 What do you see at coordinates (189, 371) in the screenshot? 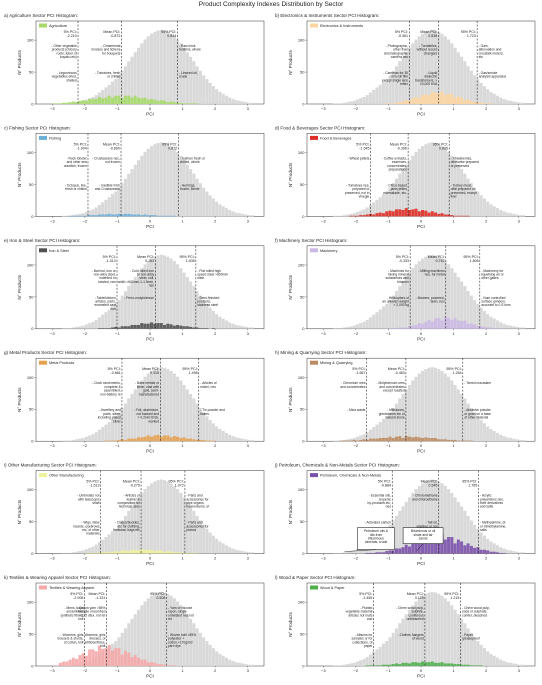
I see `p95-stat-label: 95% PCI: 1.498` at bounding box center [189, 371].